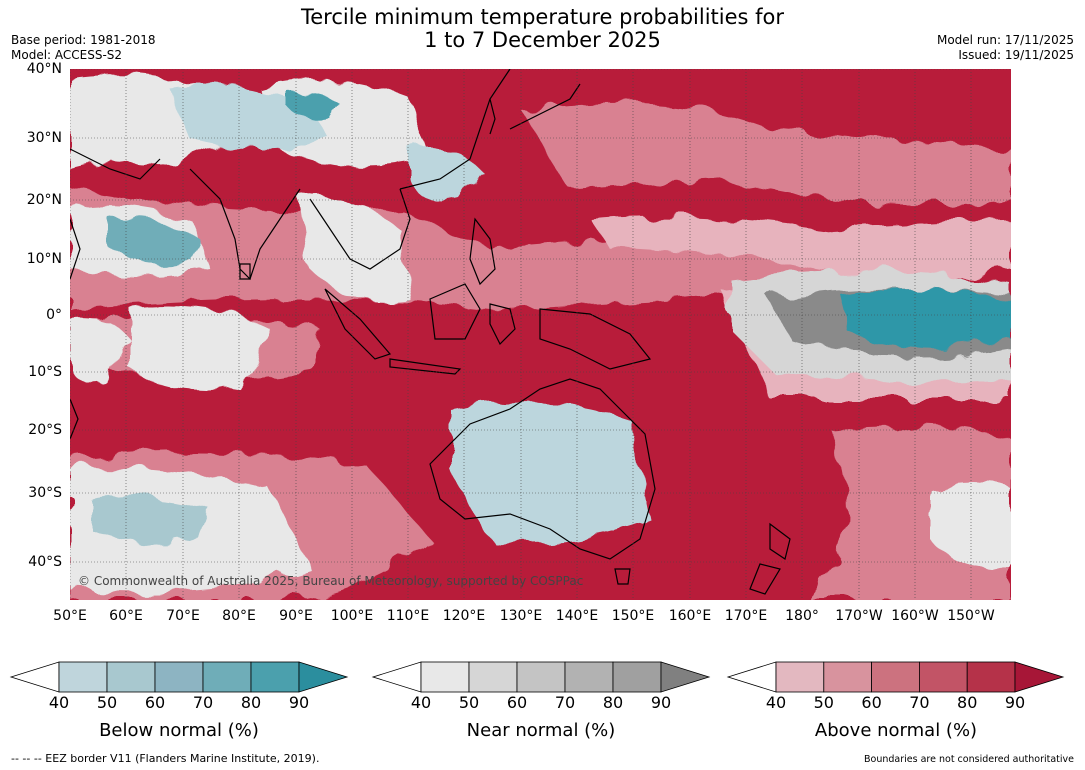 The height and width of the screenshot is (770, 1085). What do you see at coordinates (919, 702) in the screenshot?
I see `colorbar-tick-label: 70` at bounding box center [919, 702].